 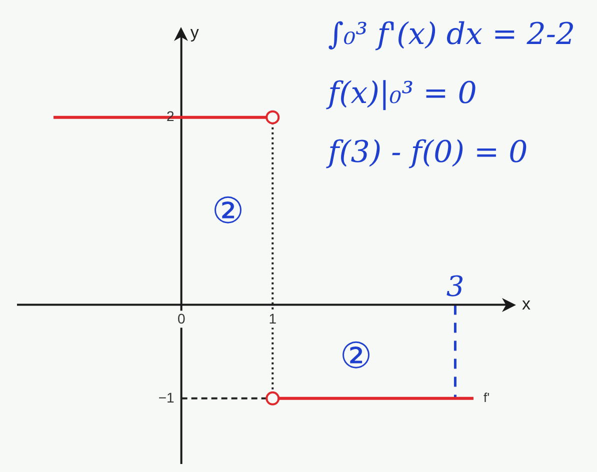 What do you see at coordinates (181, 318) in the screenshot?
I see `x-tick-label: 0` at bounding box center [181, 318].